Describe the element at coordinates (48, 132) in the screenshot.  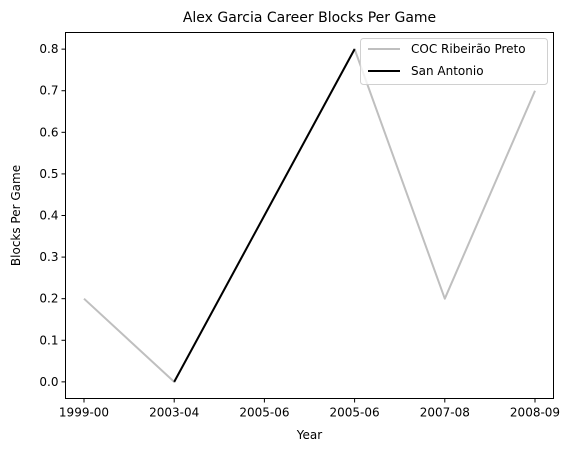
I see `y-tick-label-6: 0.6` at that location.